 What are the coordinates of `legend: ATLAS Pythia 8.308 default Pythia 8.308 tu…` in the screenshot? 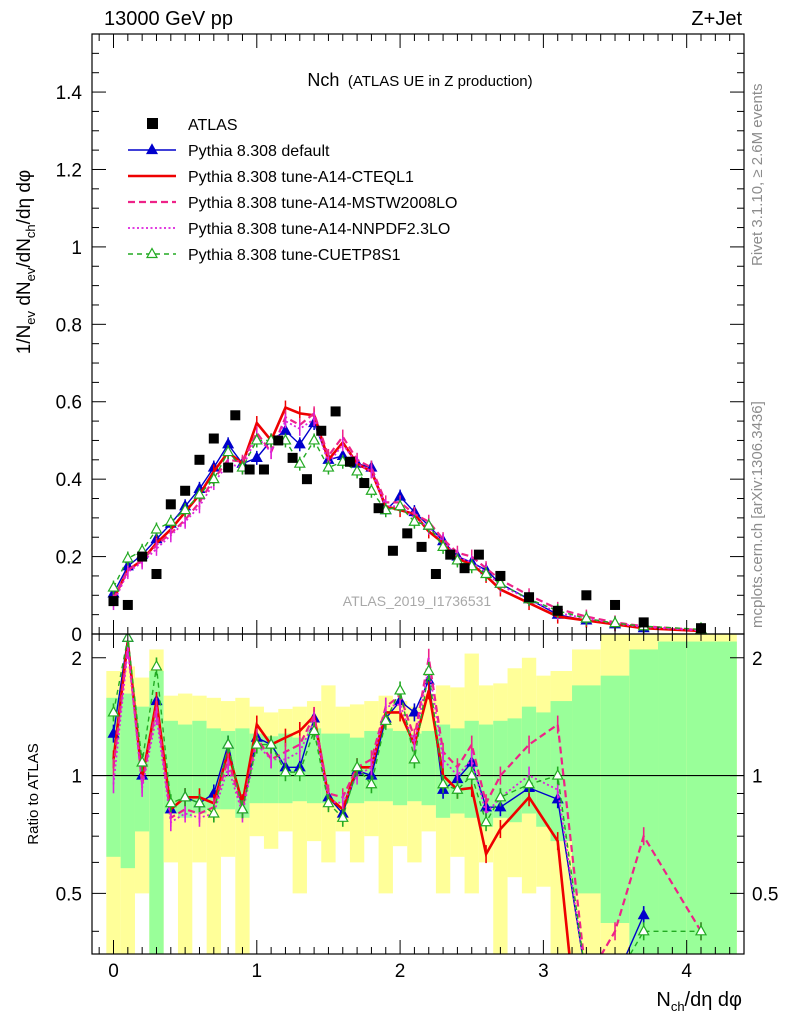 It's located at (292, 190).